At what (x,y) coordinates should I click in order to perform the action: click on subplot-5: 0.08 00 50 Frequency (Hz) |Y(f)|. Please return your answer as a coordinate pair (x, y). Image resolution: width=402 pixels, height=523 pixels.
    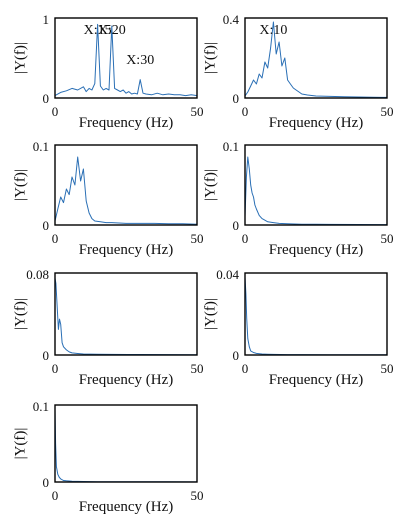
    Looking at the image, I should click on (107, 327).